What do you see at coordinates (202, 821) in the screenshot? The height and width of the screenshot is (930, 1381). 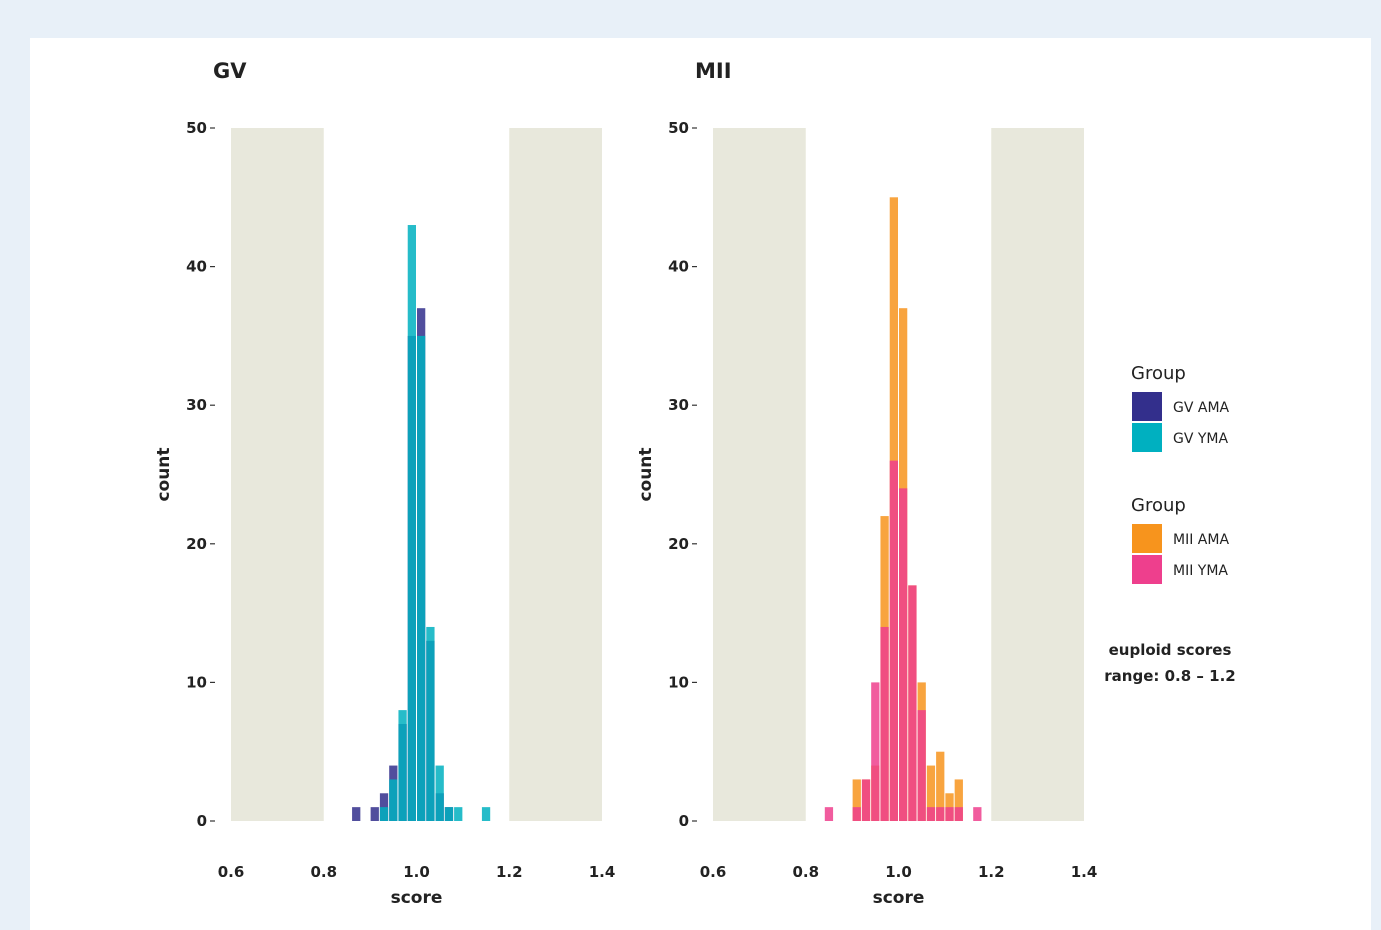 I see `gv-y-tick-label-0: 0` at bounding box center [202, 821].